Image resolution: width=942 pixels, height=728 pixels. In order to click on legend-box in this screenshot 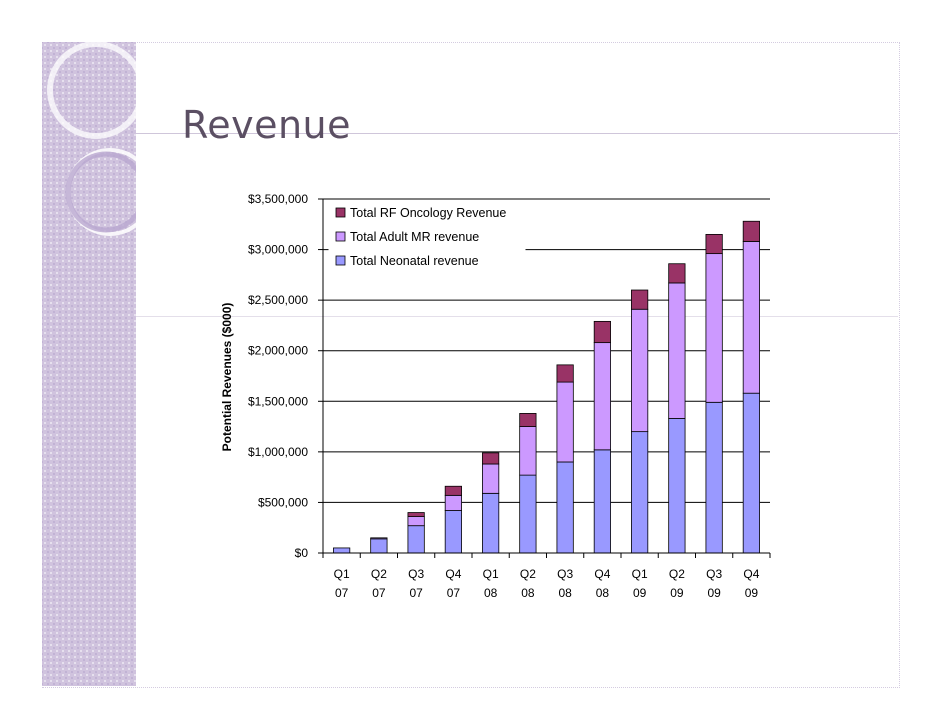, I will do `click(427, 236)`.